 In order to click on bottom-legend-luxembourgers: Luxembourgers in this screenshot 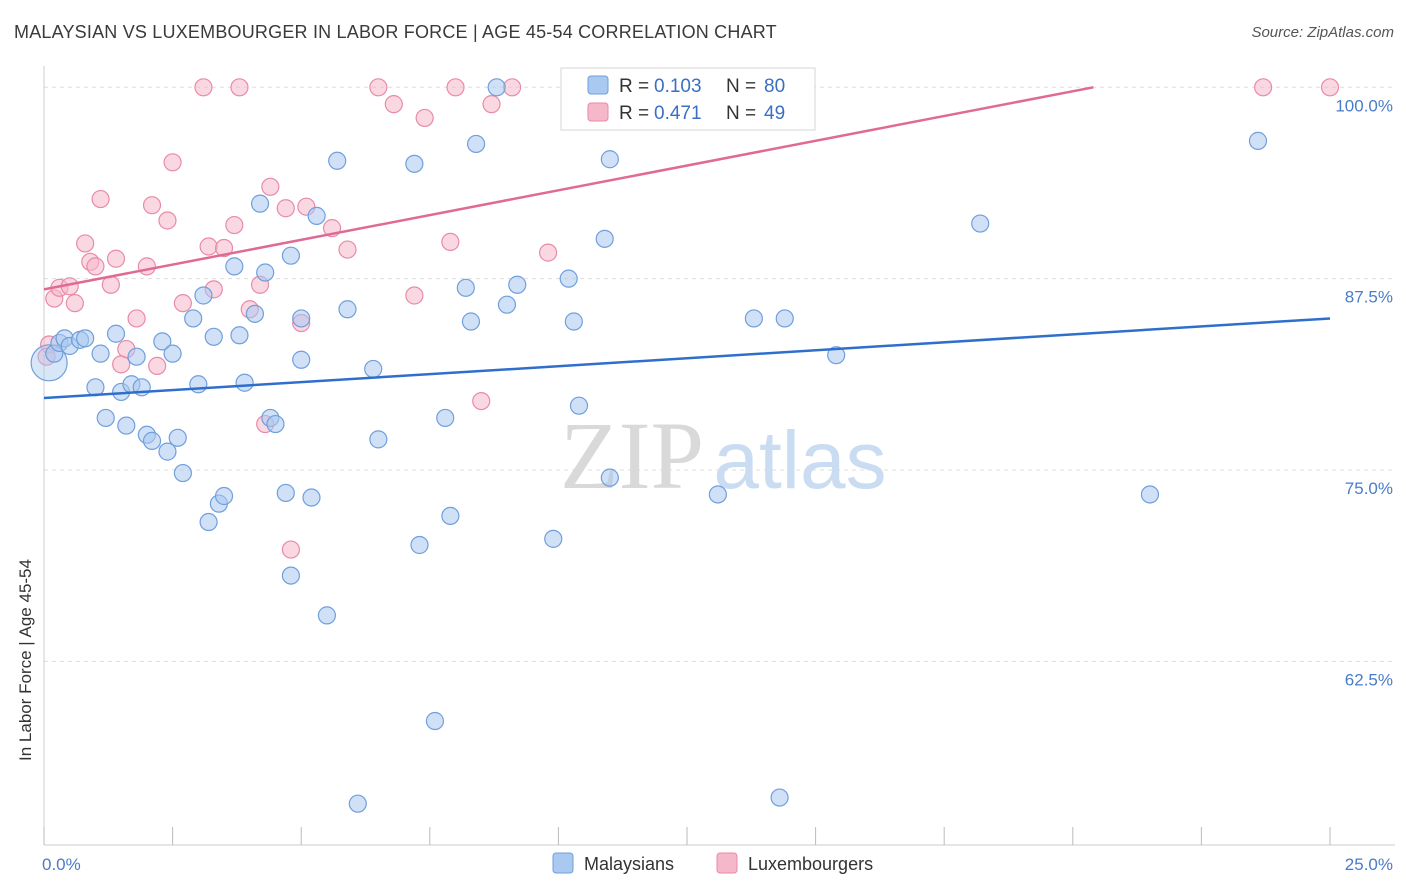, I will do `click(810, 864)`.